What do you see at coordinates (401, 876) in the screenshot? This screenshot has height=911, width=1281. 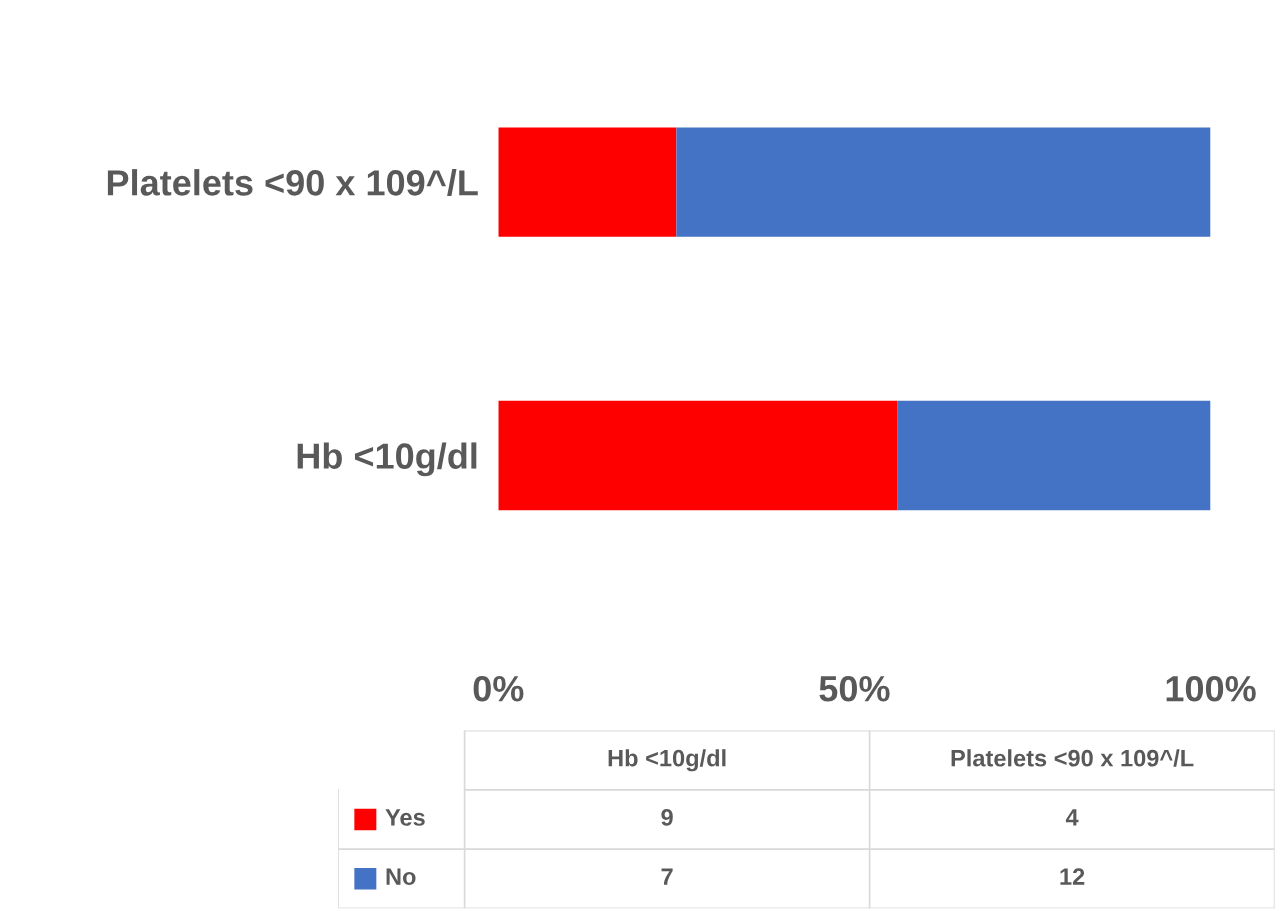 I see `legend-label: No` at bounding box center [401, 876].